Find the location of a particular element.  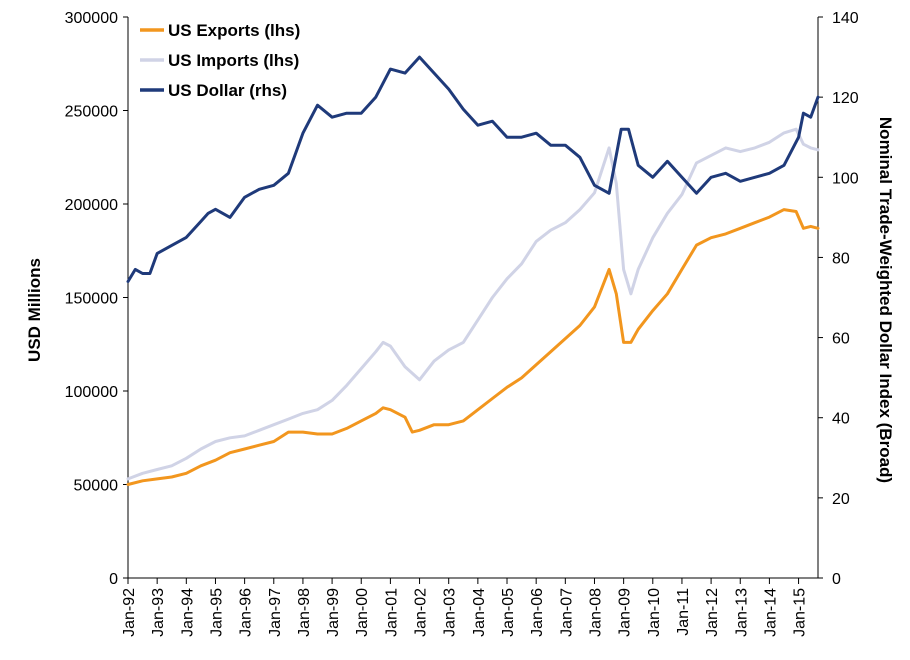

legend-label-us-imports: US Imports (lhs) is located at coordinates (233, 60).